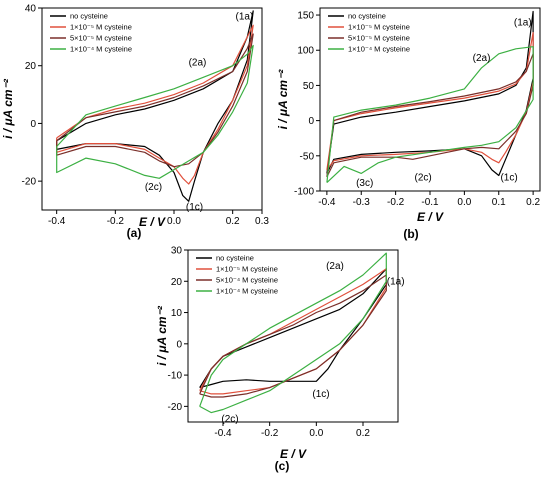  I want to click on legend-entry: 5×10⁻⁴ M cysteine, so click(247, 280).